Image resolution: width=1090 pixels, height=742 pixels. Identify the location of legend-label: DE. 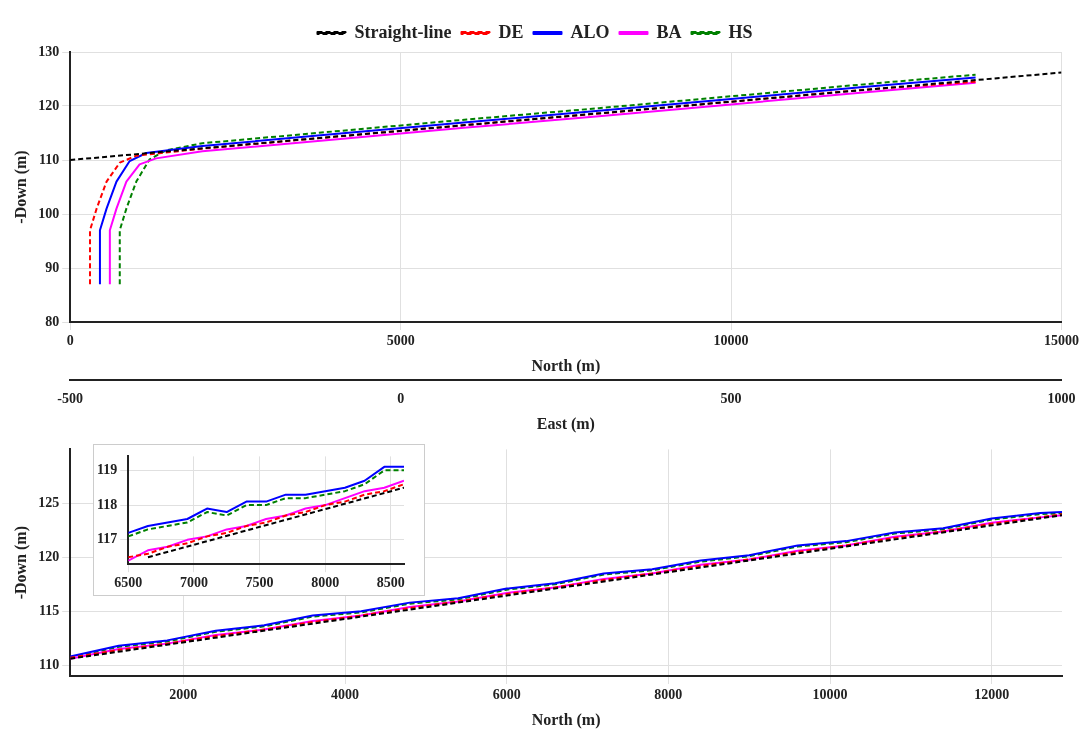
(511, 31).